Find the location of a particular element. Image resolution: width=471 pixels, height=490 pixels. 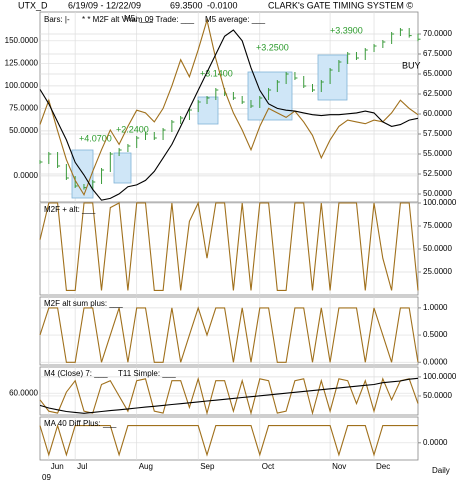

y2-tick-label: 52.5000 is located at coordinates (437, 173).